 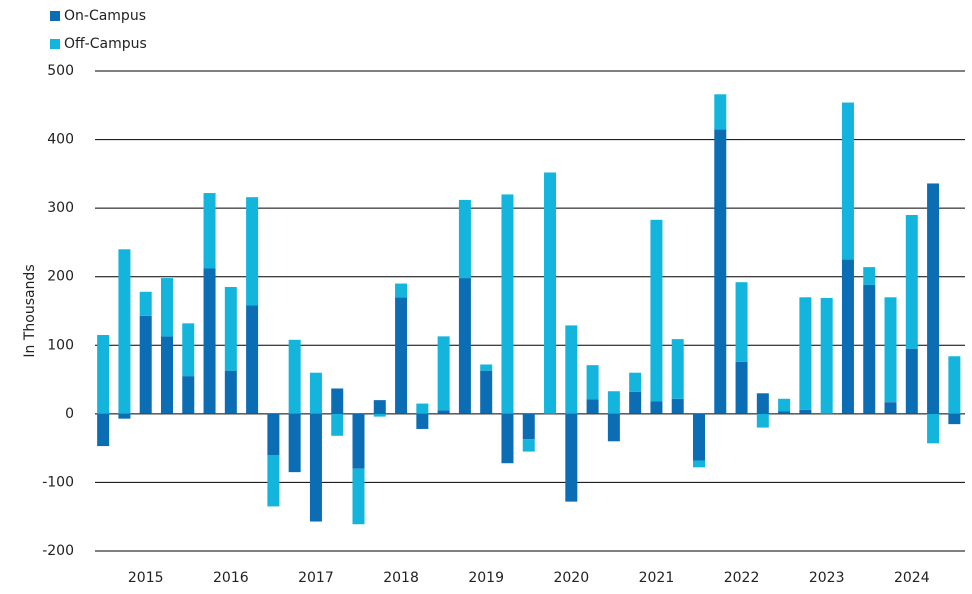 I want to click on y-tick-label: -100, so click(x=58, y=482).